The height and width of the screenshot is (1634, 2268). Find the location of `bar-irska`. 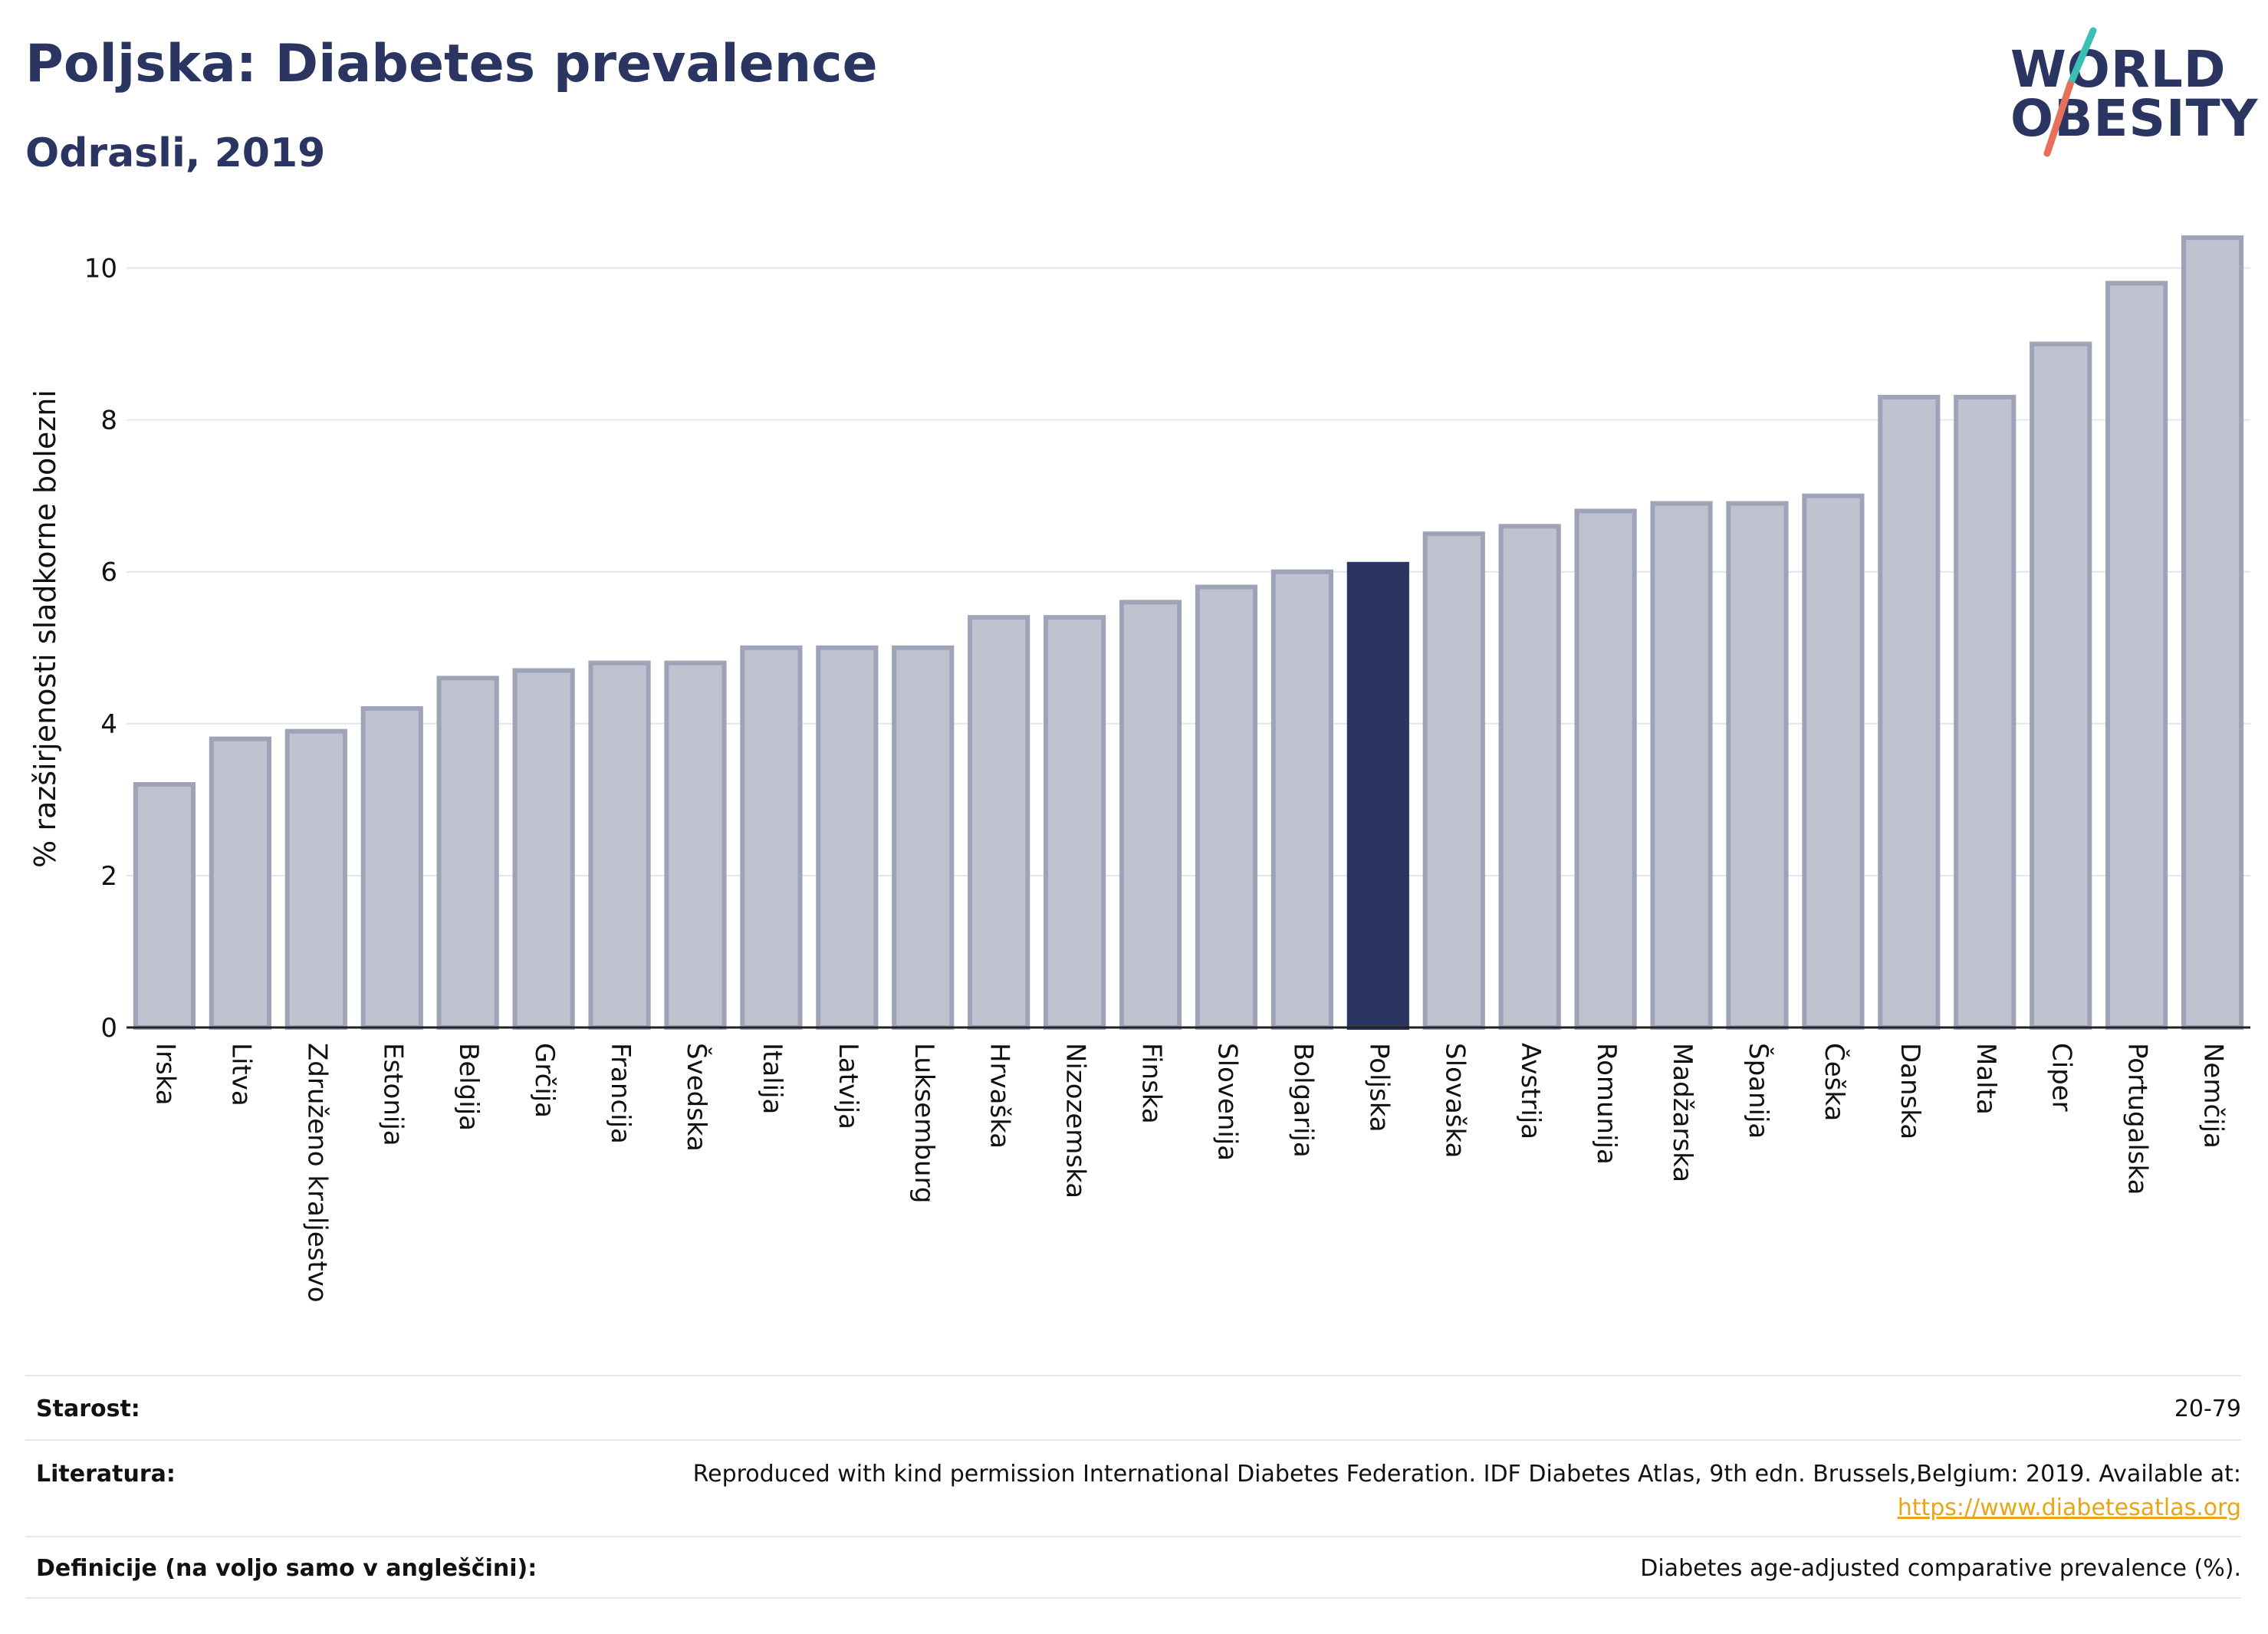

bar-irska is located at coordinates (164, 906).